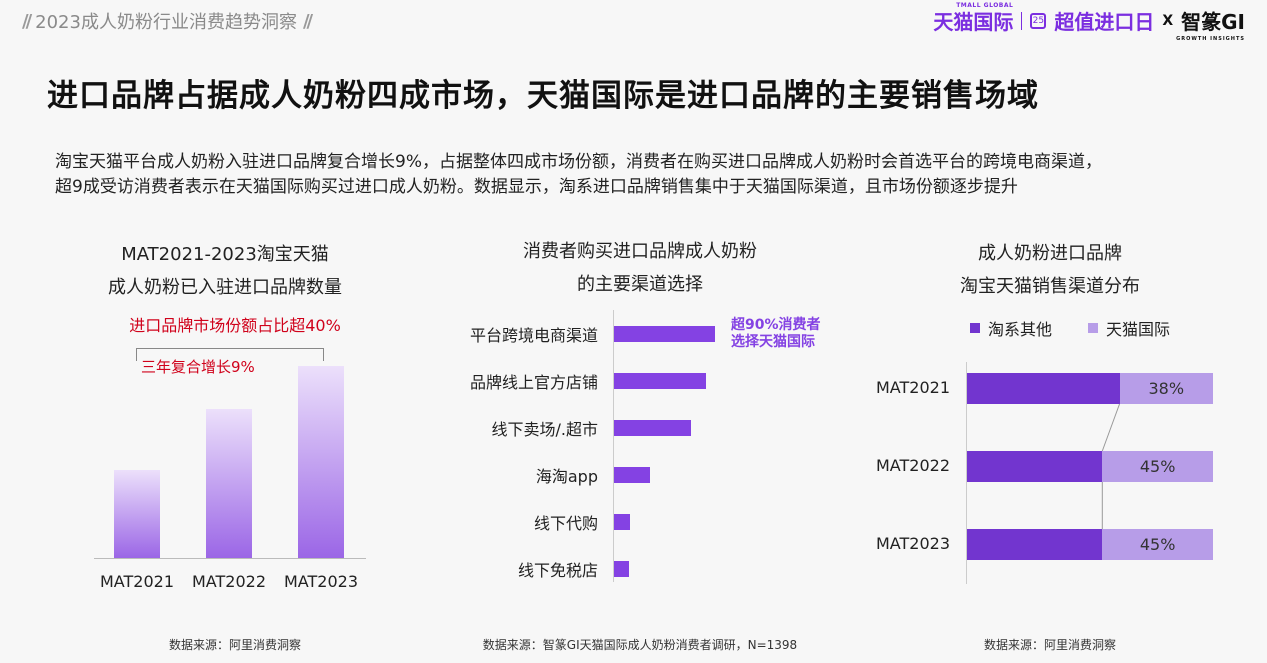 This screenshot has height=663, width=1267. What do you see at coordinates (229, 581) in the screenshot?
I see `chart1-x-label: MAT2022` at bounding box center [229, 581].